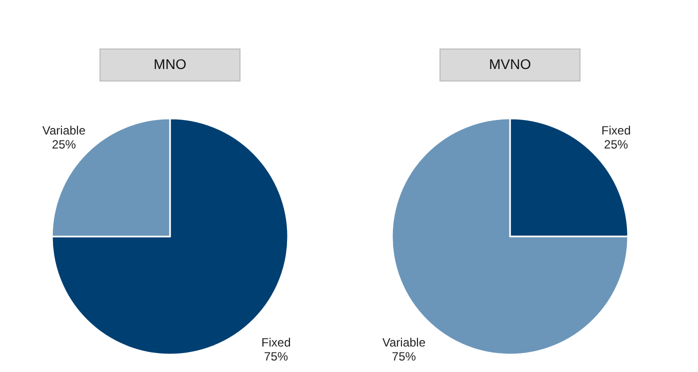 Image resolution: width=698 pixels, height=372 pixels. Describe the element at coordinates (170, 64) in the screenshot. I see `chart-title: MNO` at that location.